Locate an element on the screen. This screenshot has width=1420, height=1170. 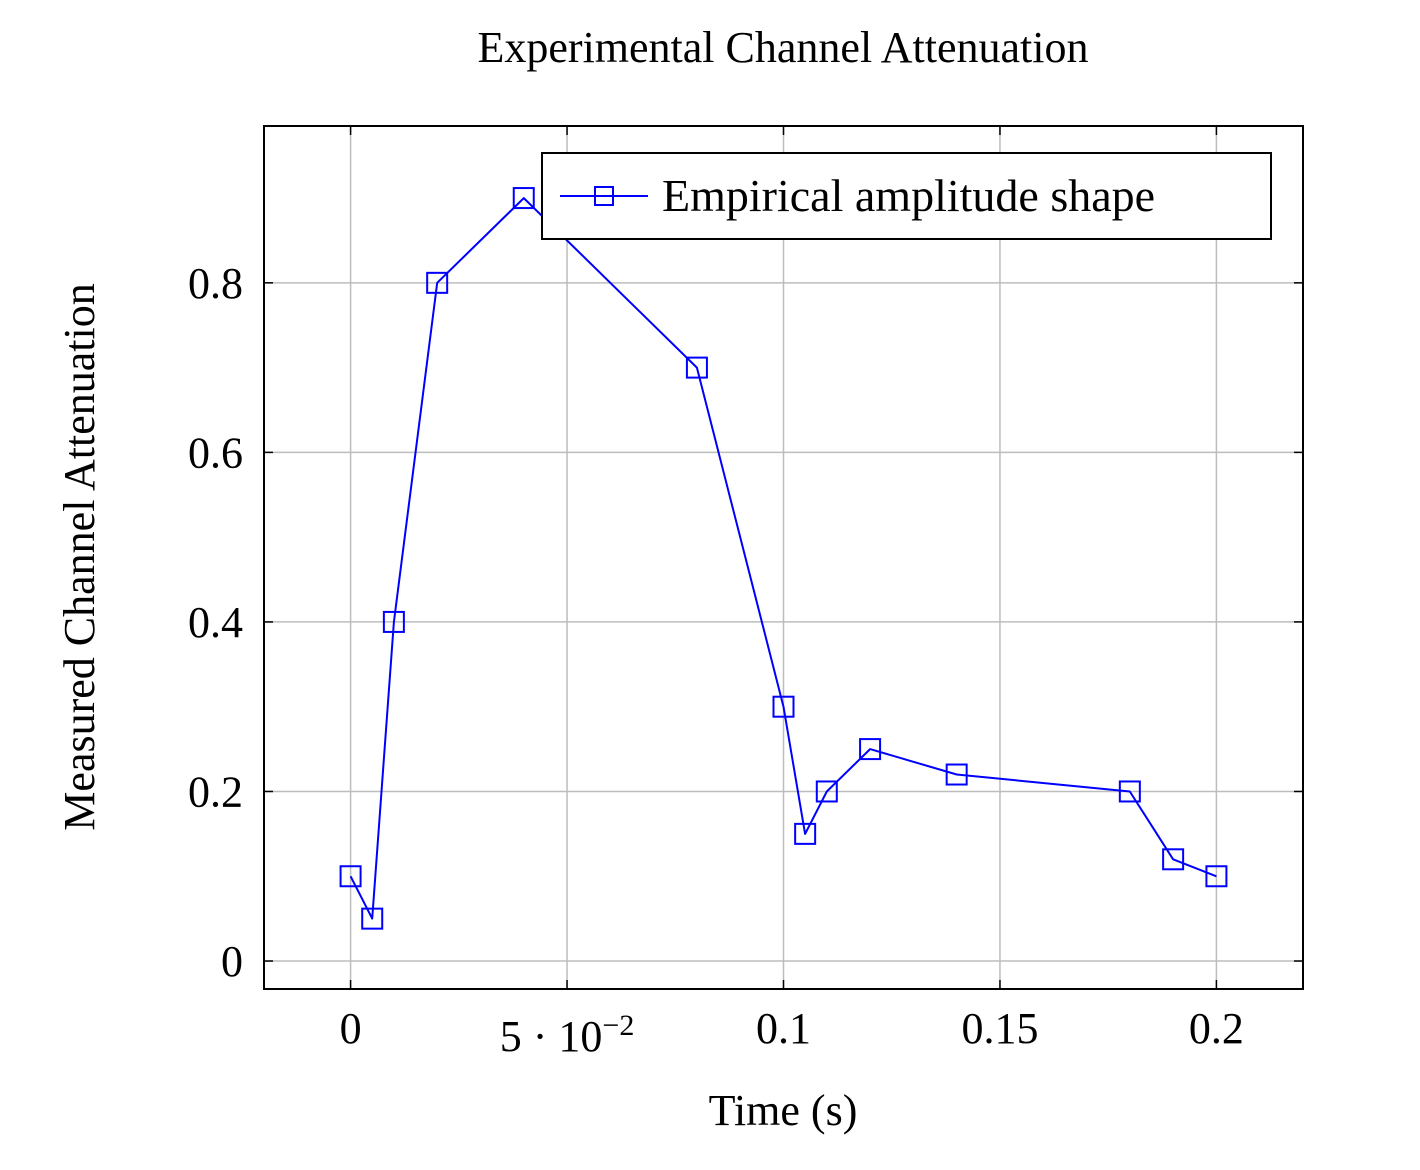
x-tick-label: 0 is located at coordinates (351, 1028).